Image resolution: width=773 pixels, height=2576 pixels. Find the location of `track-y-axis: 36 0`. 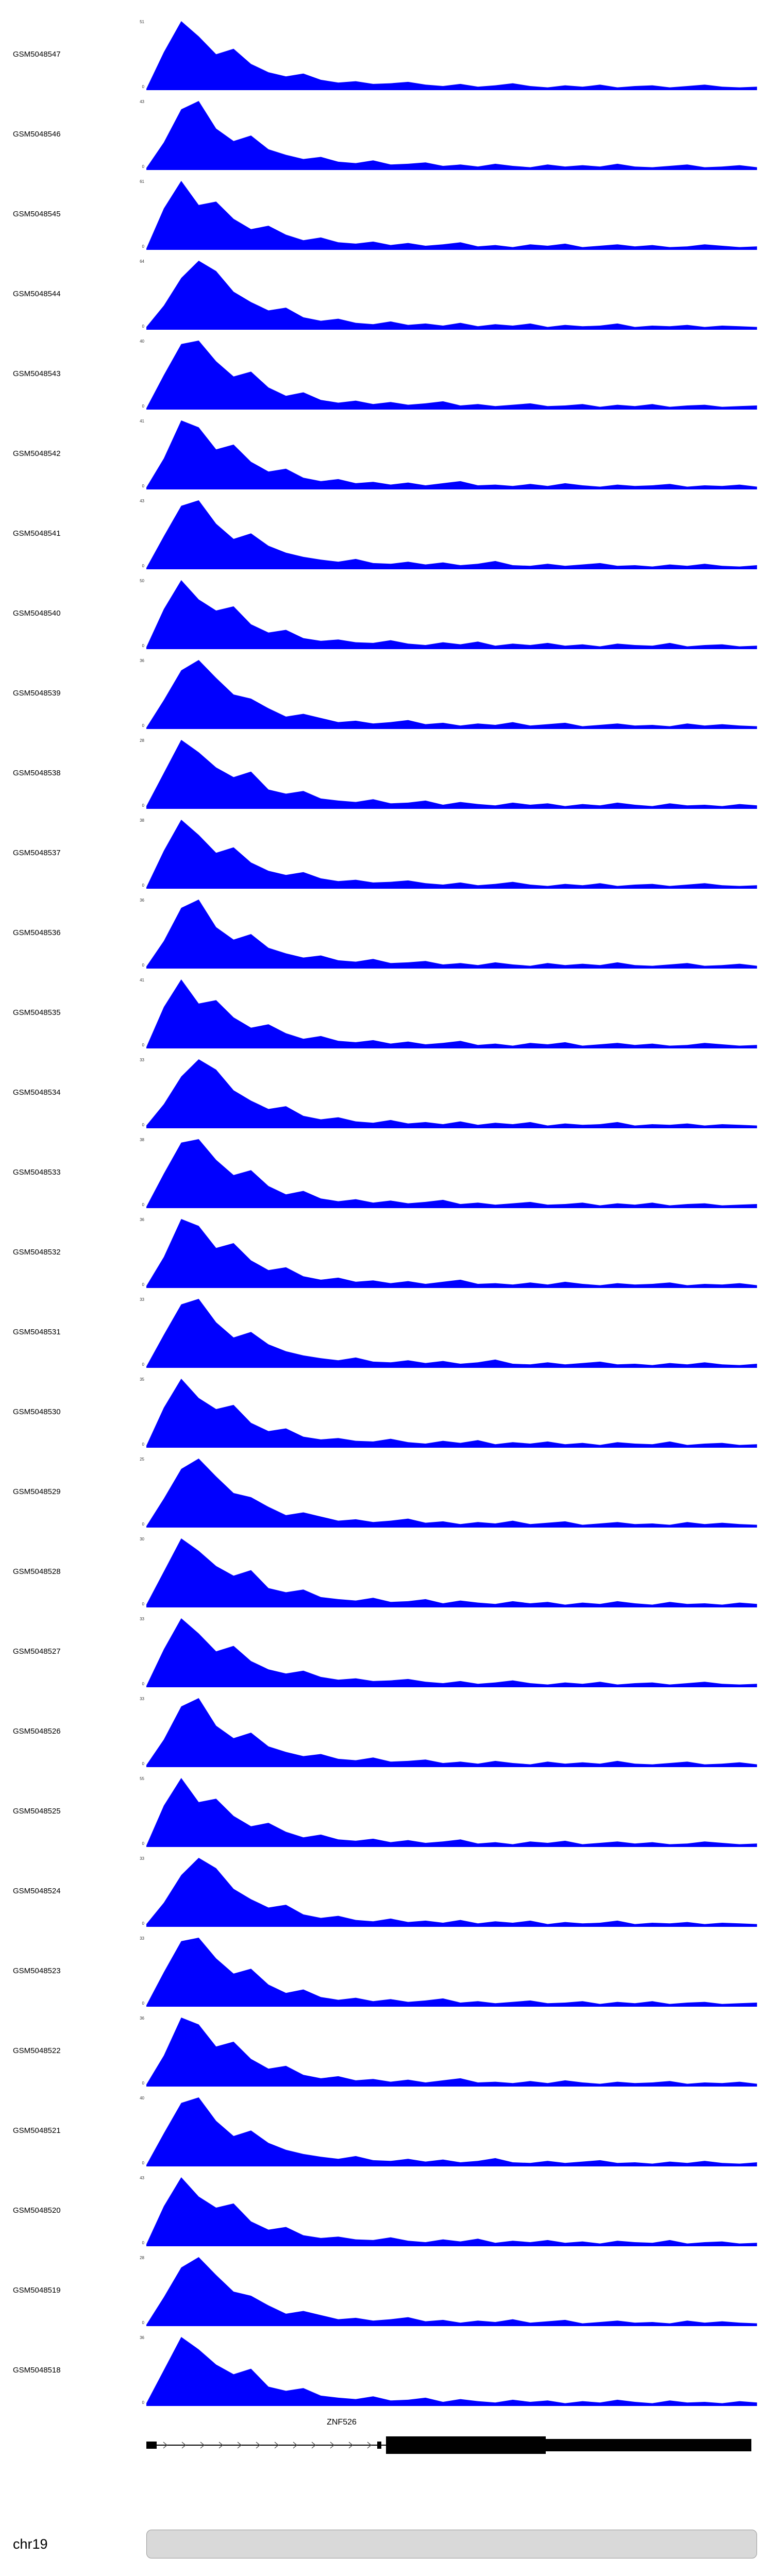

track-y-axis: 36 0 is located at coordinates (137, 2370).